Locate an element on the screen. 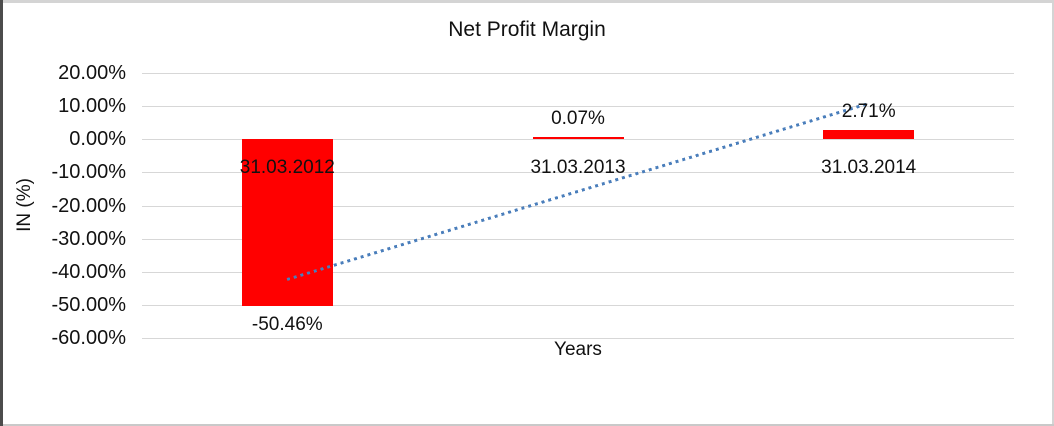 The width and height of the screenshot is (1054, 426). data-label: 2.71% is located at coordinates (868, 112).